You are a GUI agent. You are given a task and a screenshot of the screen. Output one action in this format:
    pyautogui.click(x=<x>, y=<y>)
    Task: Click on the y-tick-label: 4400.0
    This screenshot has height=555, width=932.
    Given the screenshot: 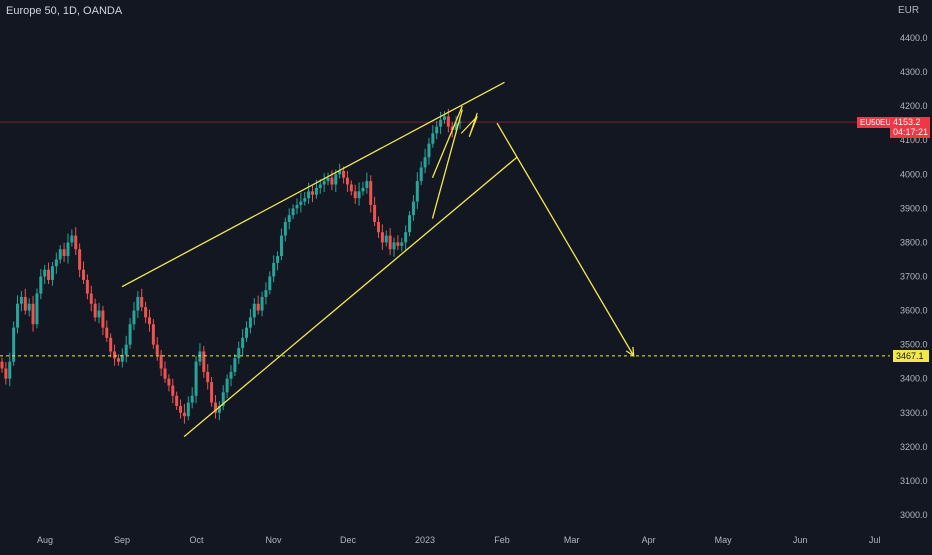 What is the action you would take?
    pyautogui.click(x=914, y=38)
    